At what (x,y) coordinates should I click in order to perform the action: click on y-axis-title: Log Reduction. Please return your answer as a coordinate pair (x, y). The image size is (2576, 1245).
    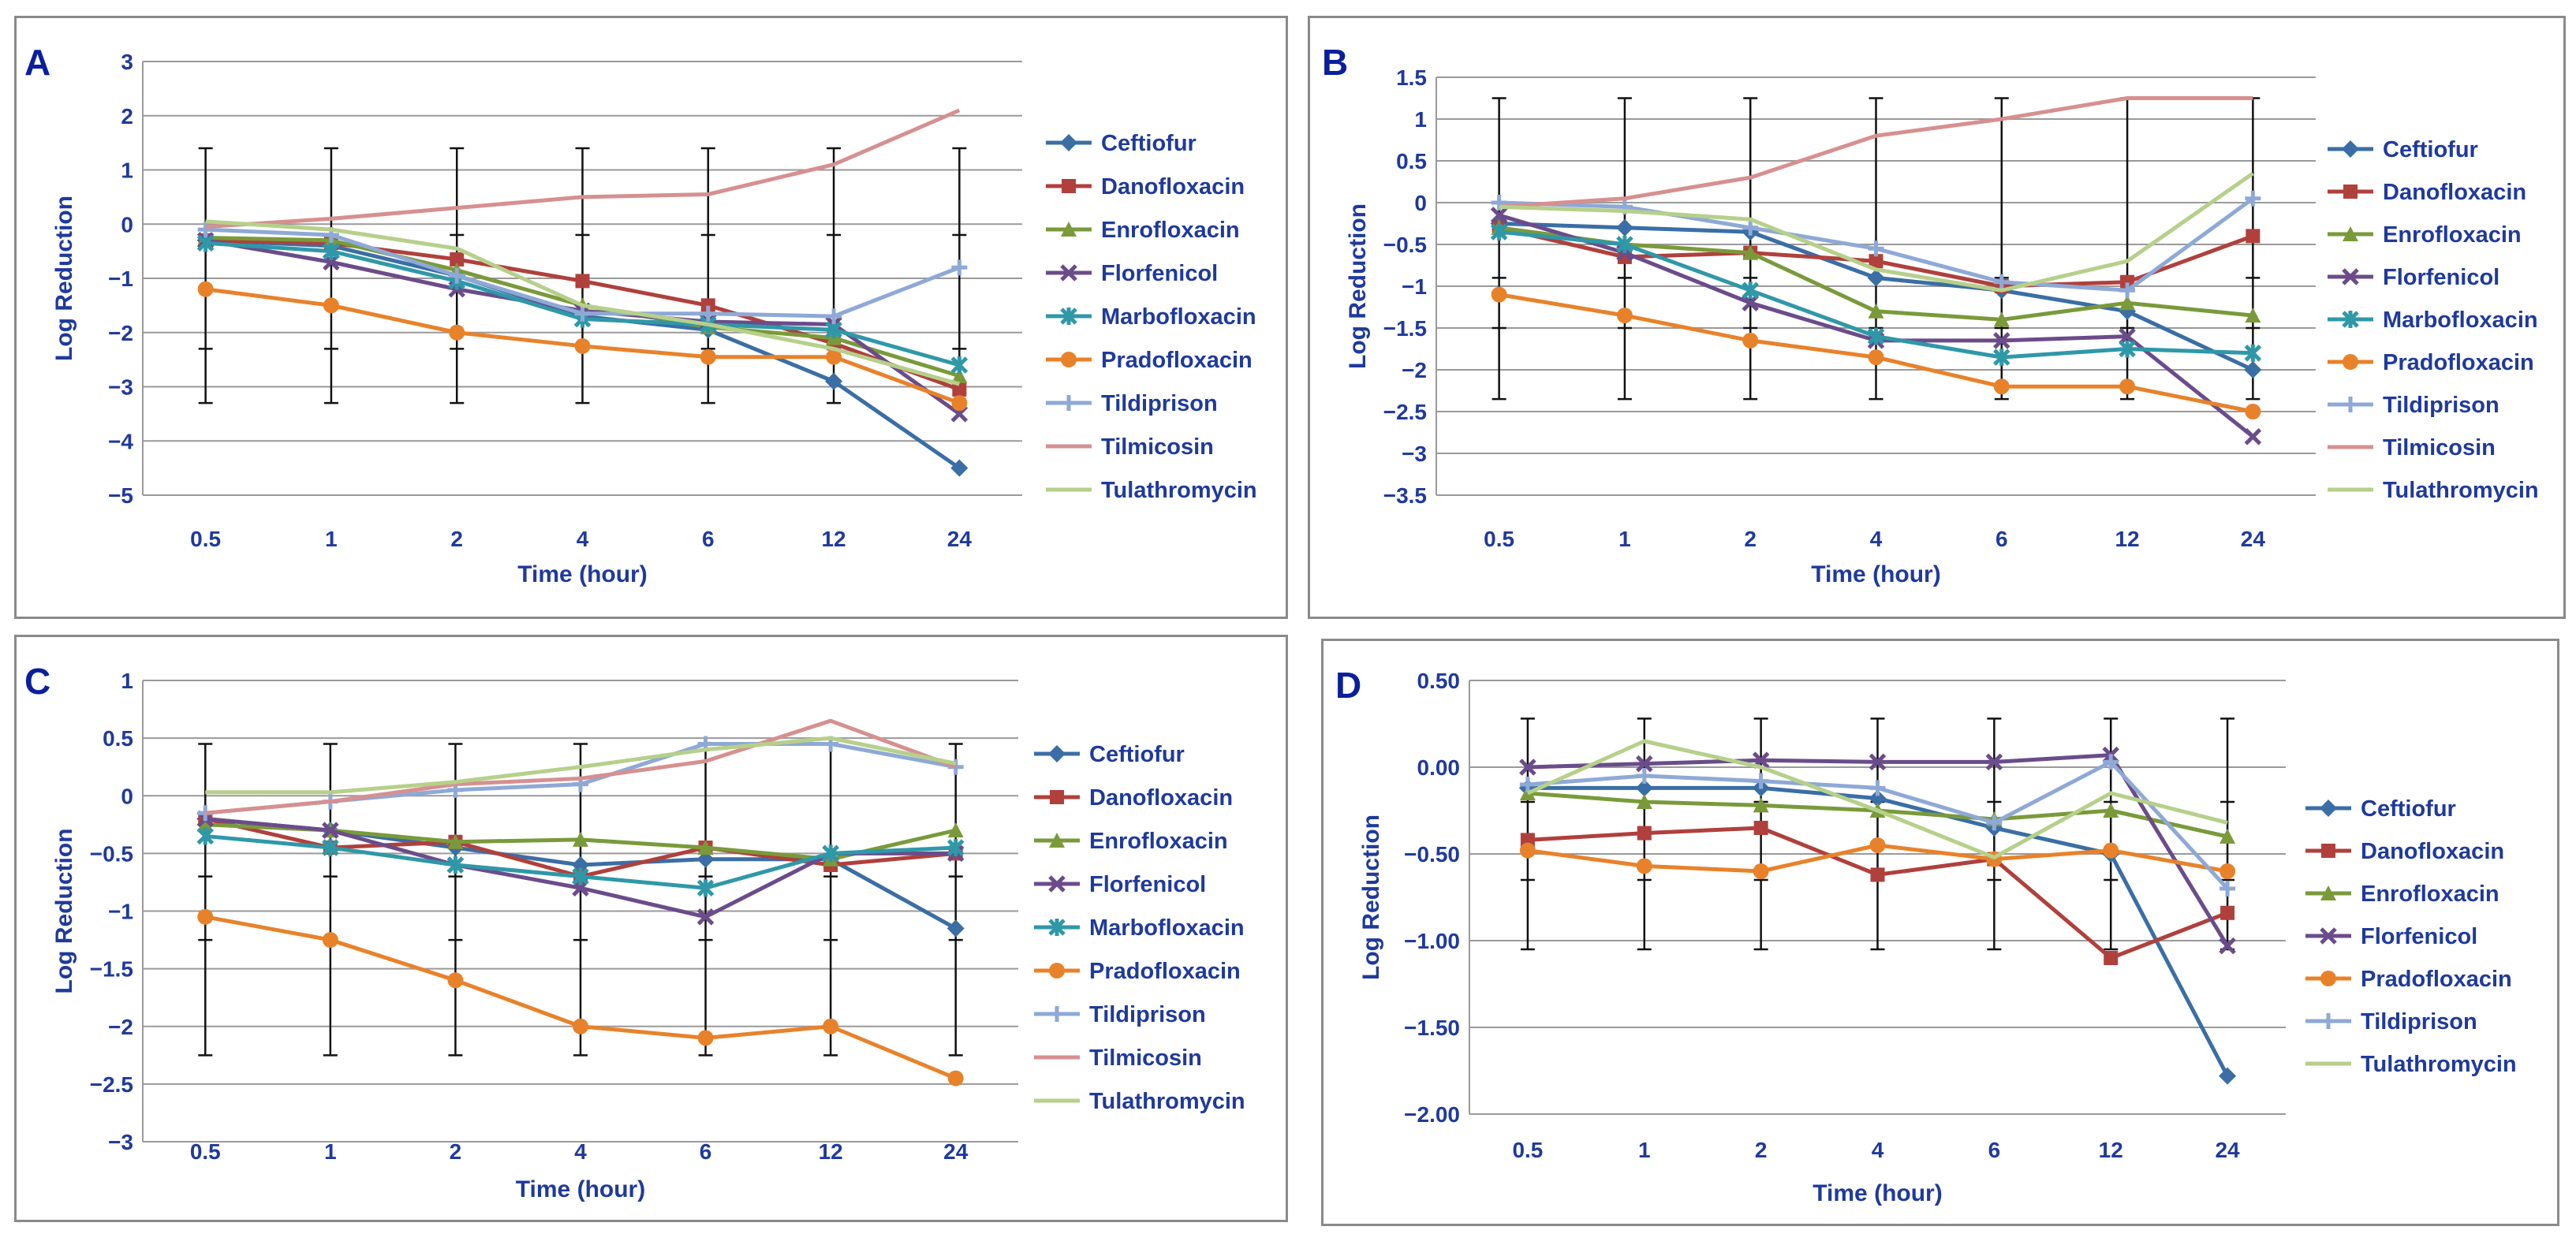
    Looking at the image, I should click on (64, 911).